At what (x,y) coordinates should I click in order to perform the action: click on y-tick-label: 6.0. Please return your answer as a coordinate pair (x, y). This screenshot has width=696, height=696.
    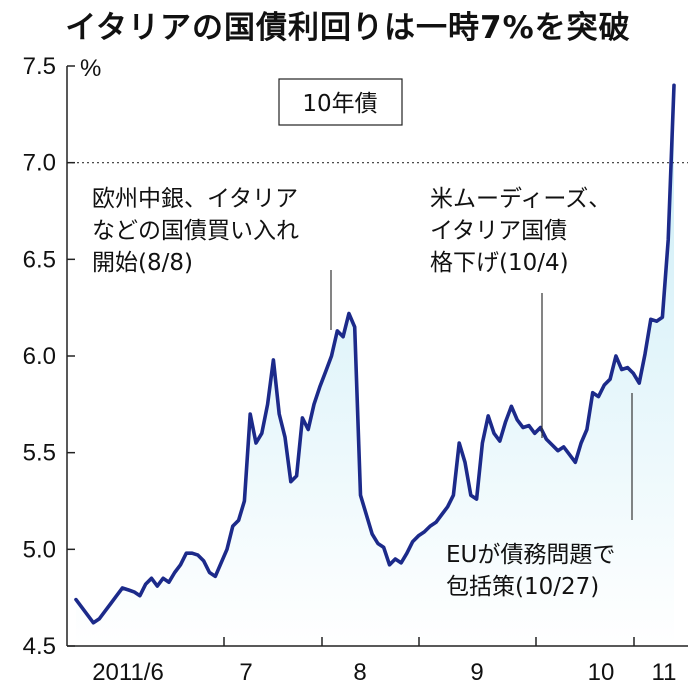
    Looking at the image, I should click on (39, 356).